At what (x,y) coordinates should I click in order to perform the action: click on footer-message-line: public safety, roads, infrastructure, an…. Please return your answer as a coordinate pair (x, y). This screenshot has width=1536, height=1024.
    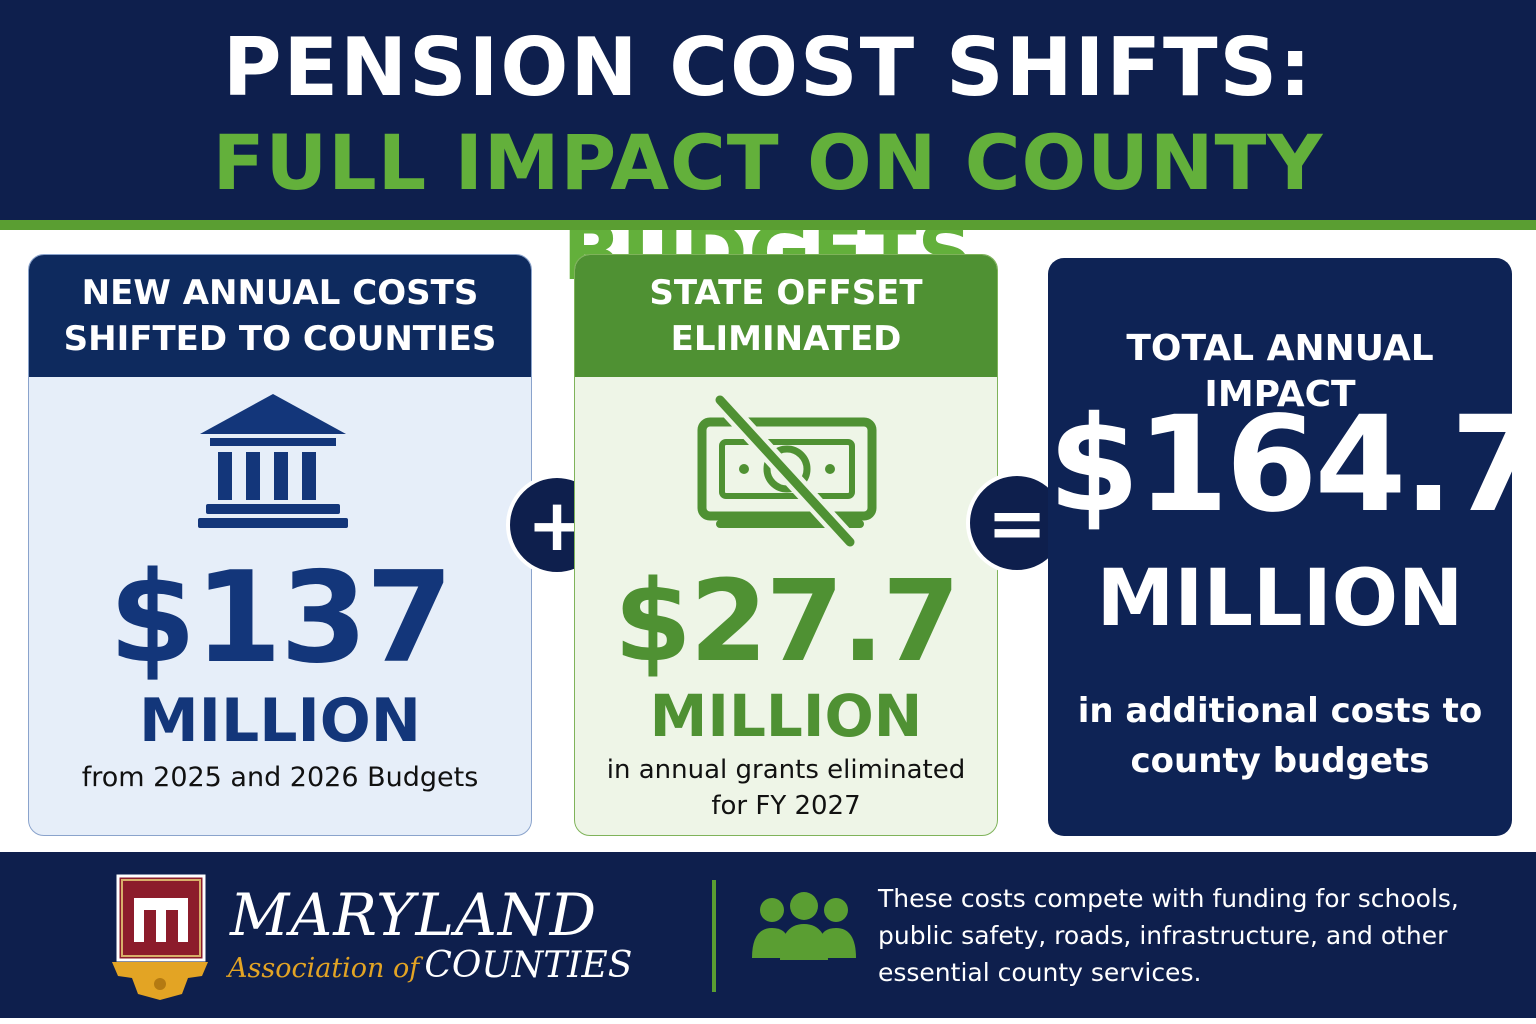
    Looking at the image, I should click on (1163, 935).